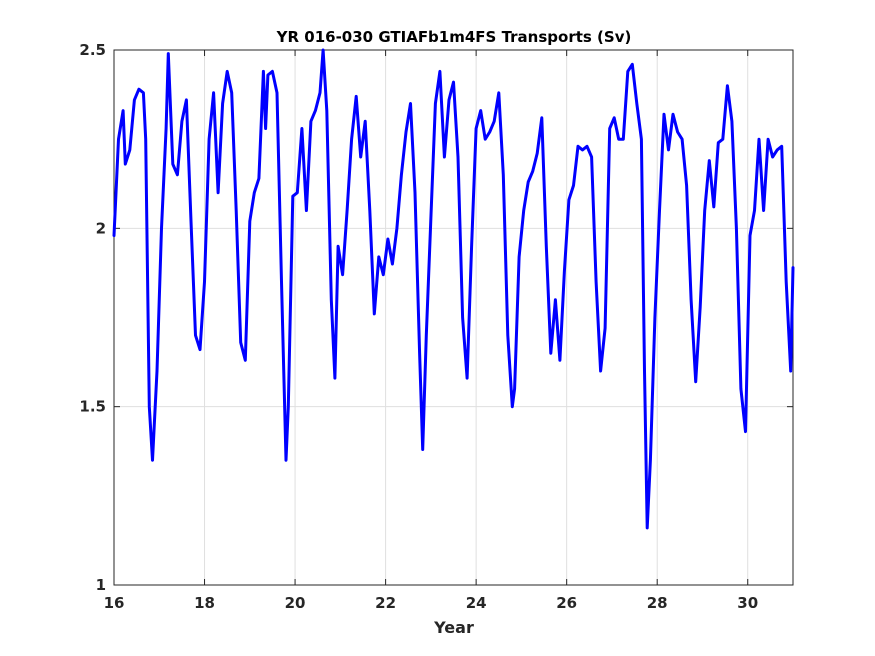 The width and height of the screenshot is (875, 656). I want to click on x-tick-label: 28, so click(657, 603).